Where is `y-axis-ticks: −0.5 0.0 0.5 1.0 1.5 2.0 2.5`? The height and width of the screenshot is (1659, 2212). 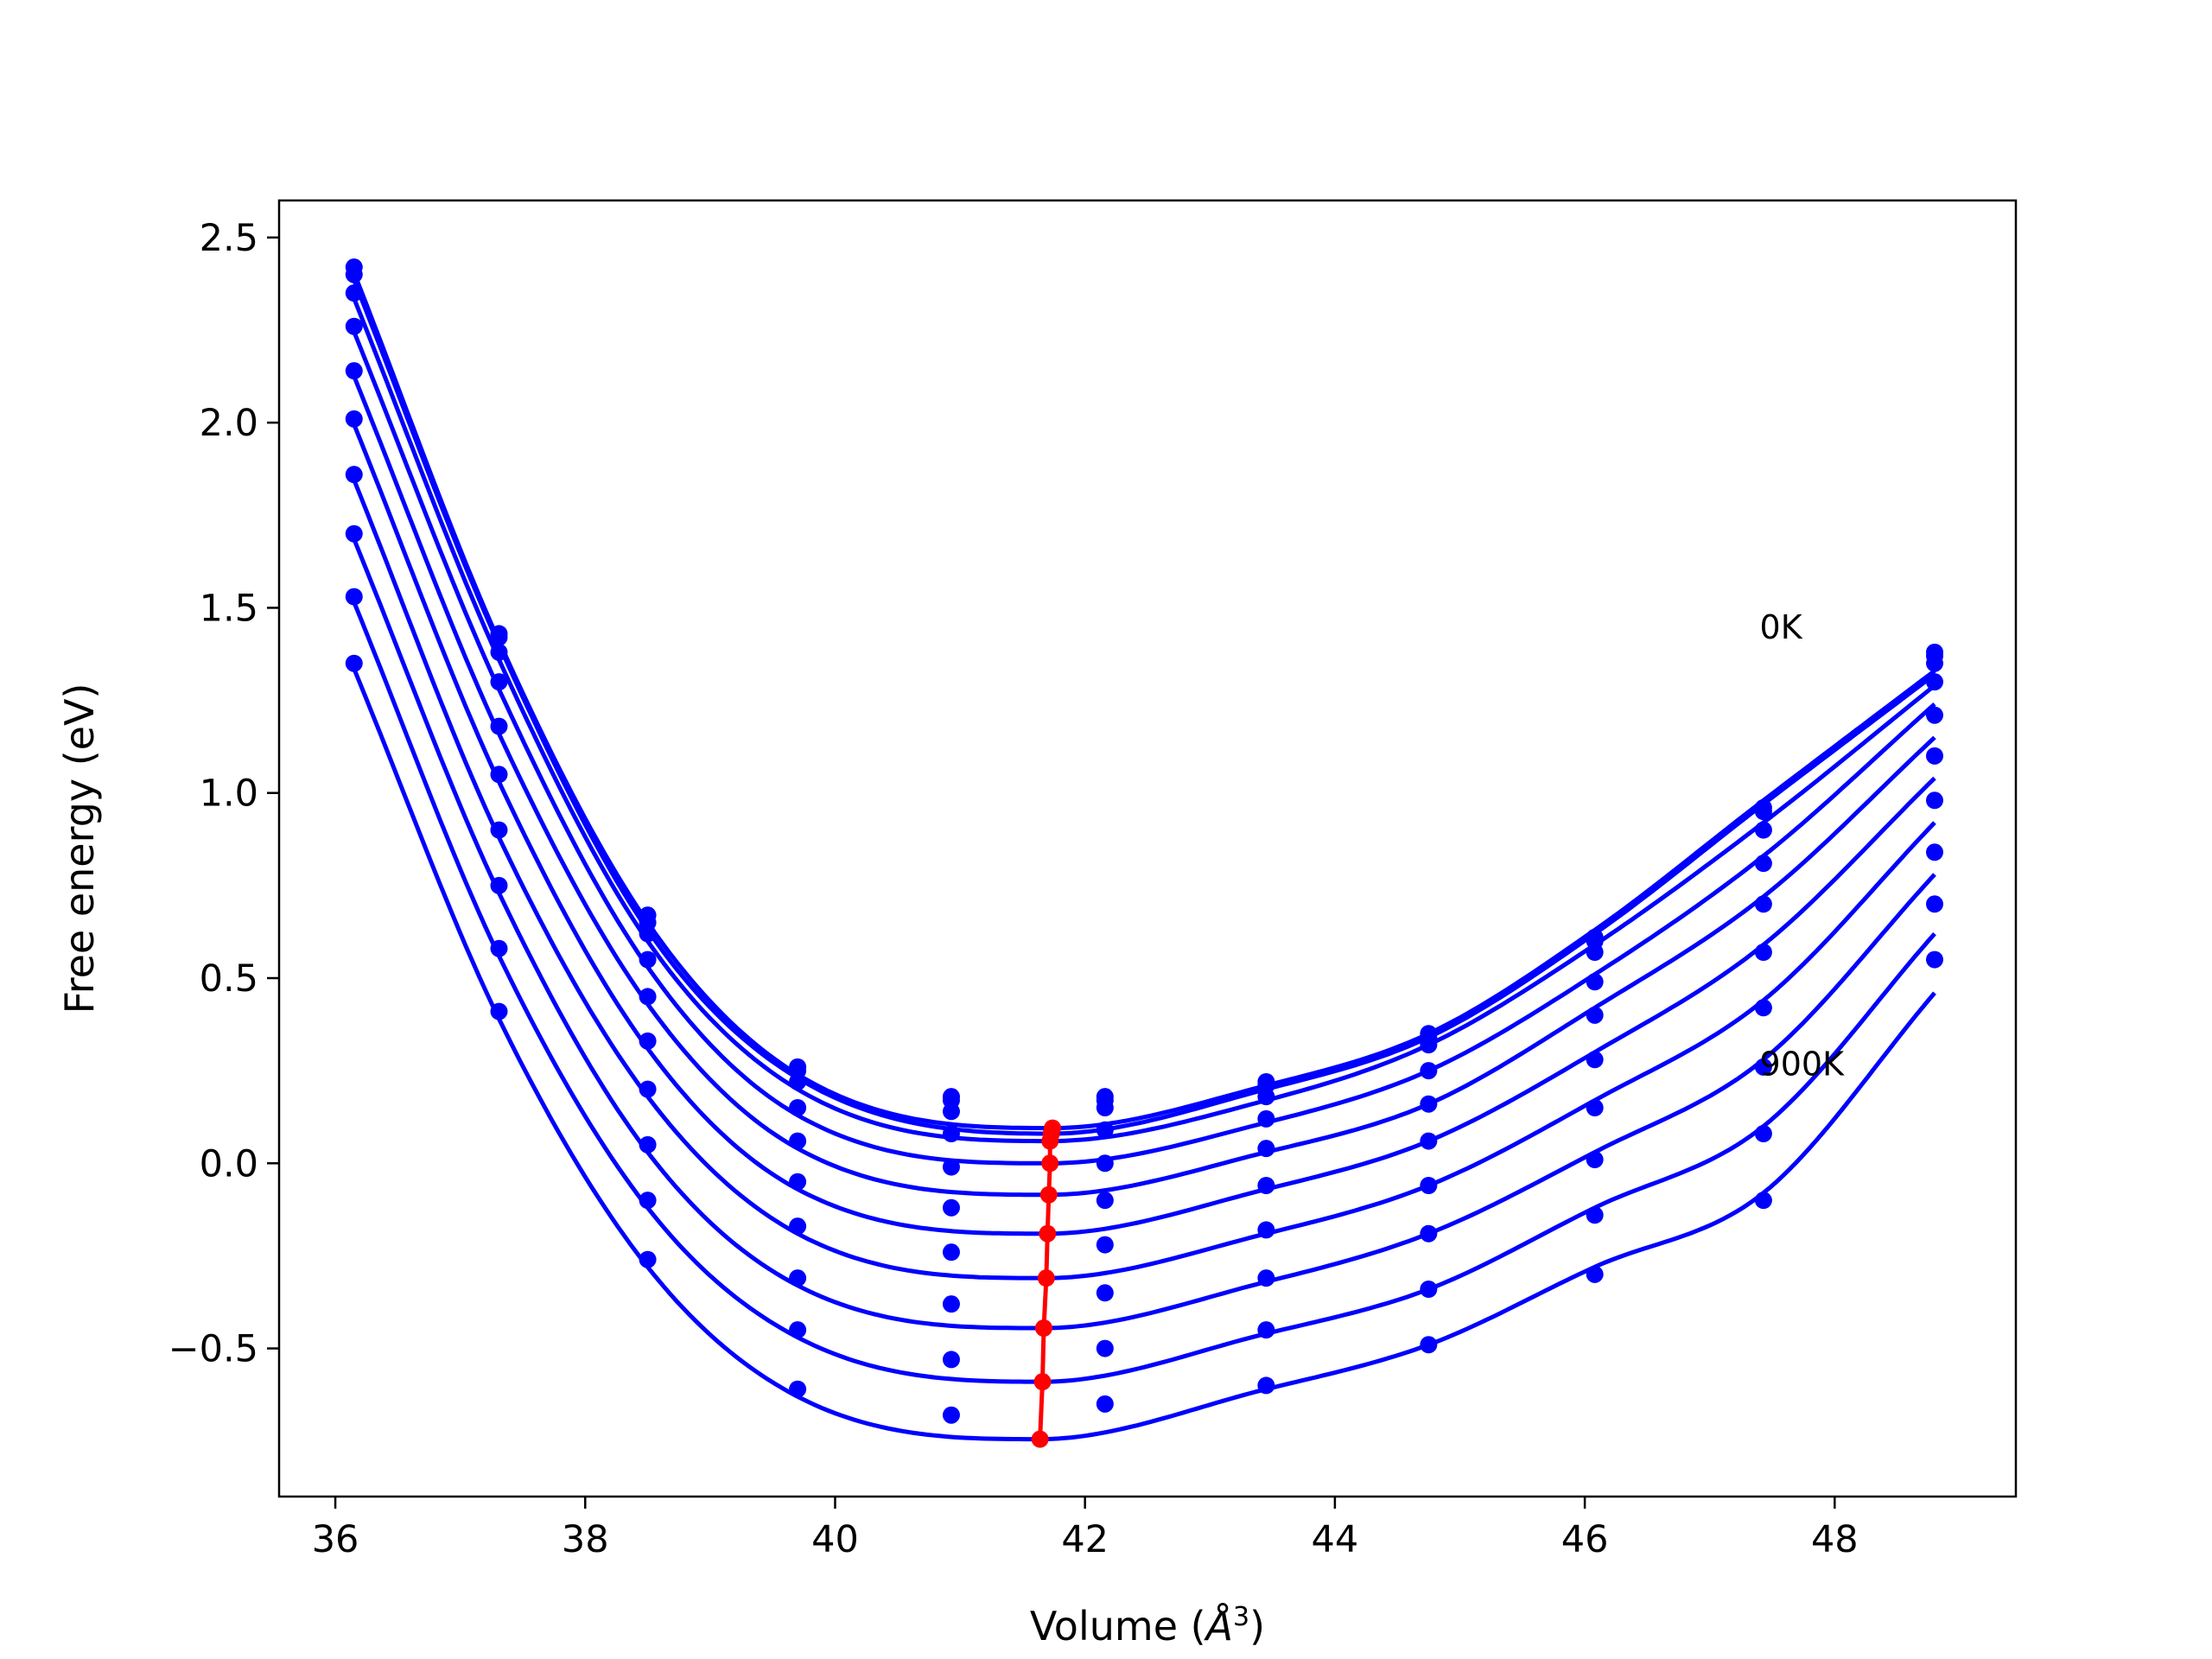
y-axis-ticks: −0.5 0.0 0.5 1.0 1.5 2.0 2.5 is located at coordinates (223, 794).